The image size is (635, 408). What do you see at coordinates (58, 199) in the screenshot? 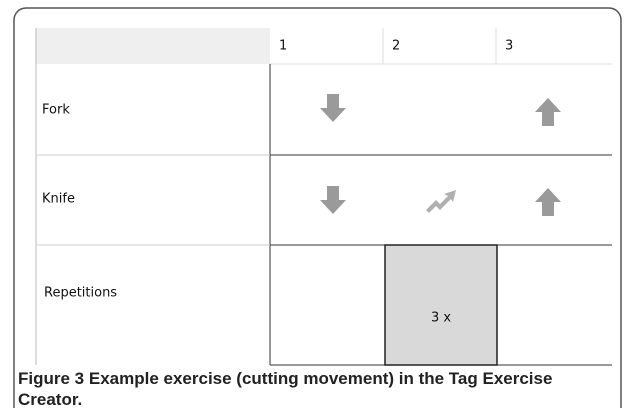
I see `row-label: Knife` at bounding box center [58, 199].